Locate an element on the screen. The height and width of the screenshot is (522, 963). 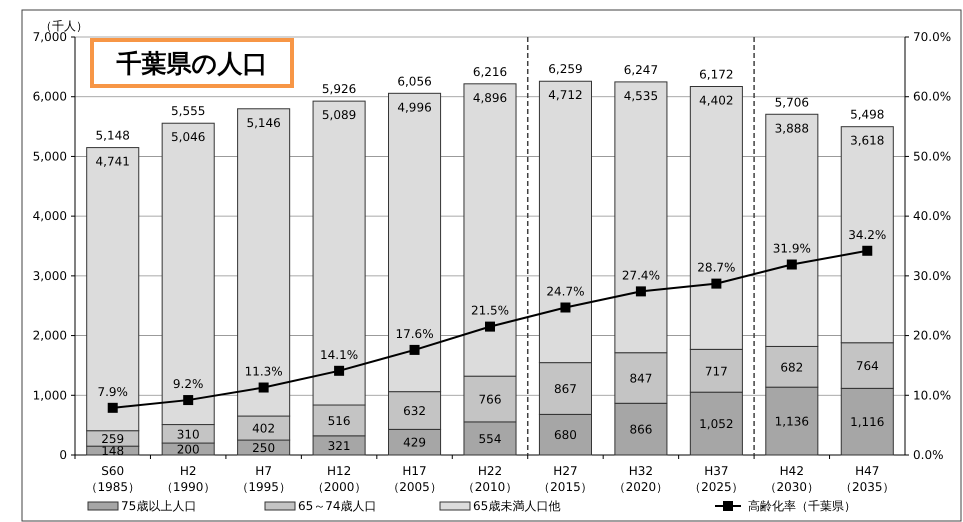
data-label: 7.9% is located at coordinates (112, 391).